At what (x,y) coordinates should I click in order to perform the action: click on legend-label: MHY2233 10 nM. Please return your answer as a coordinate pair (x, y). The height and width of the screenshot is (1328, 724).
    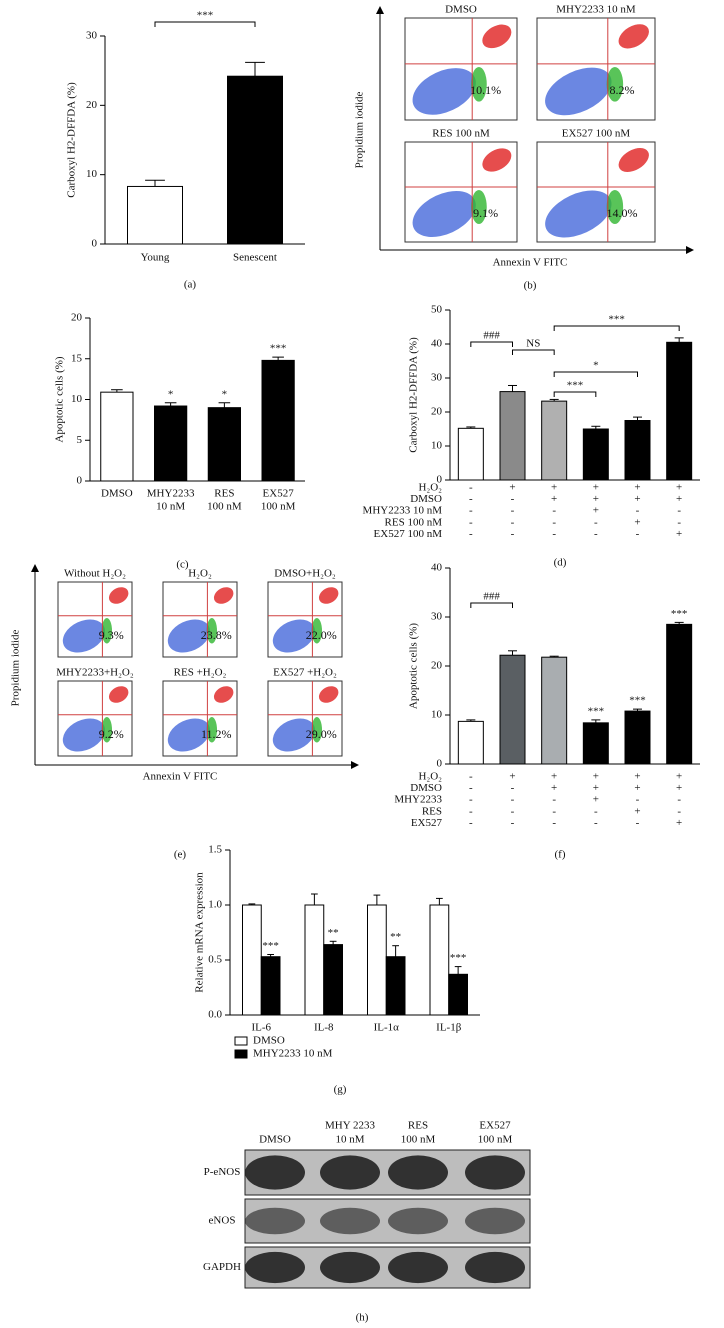
    Looking at the image, I should click on (293, 1054).